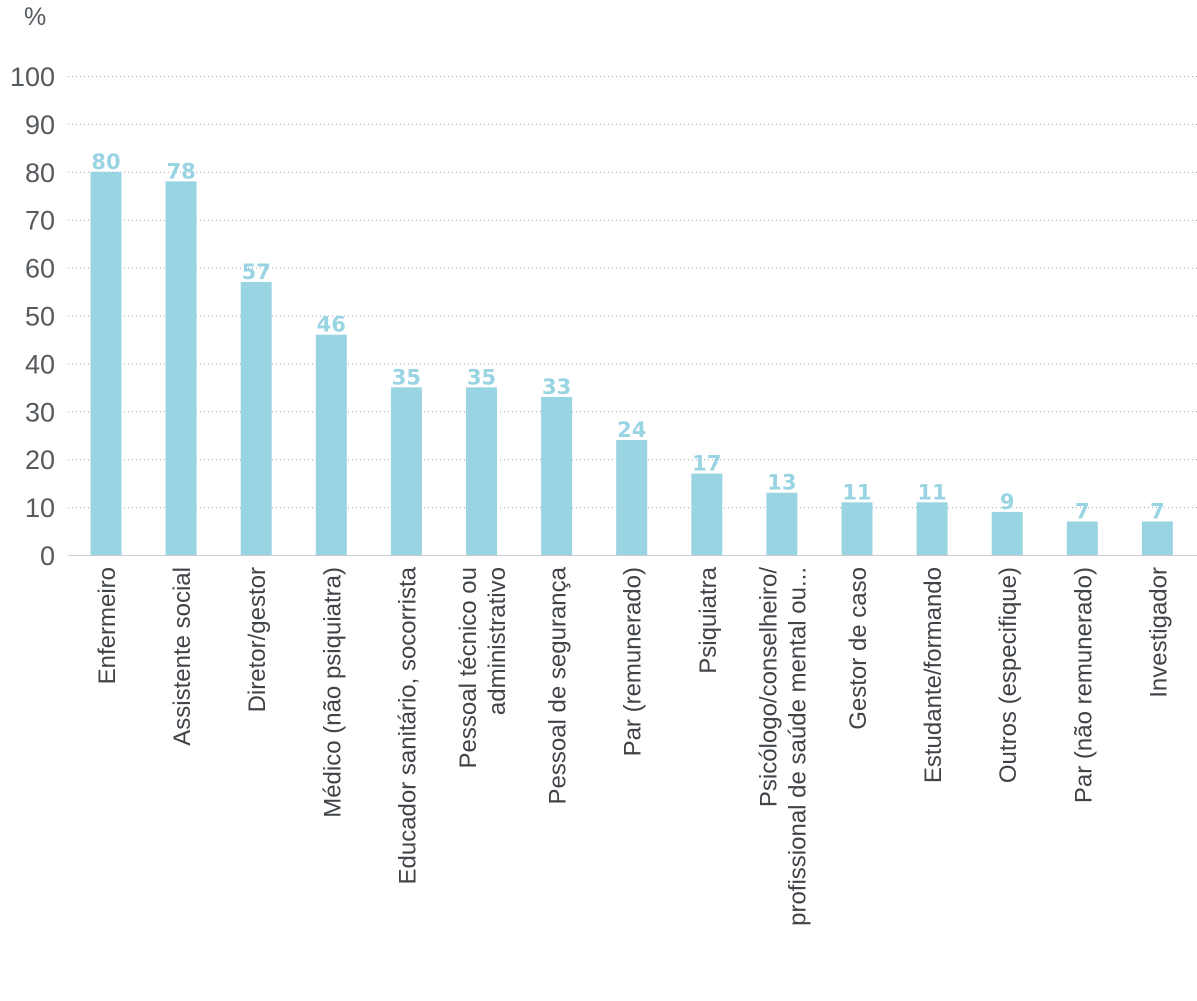 The width and height of the screenshot is (1197, 1001). What do you see at coordinates (1008, 675) in the screenshot?
I see `category-label: Outros (especifique)` at bounding box center [1008, 675].